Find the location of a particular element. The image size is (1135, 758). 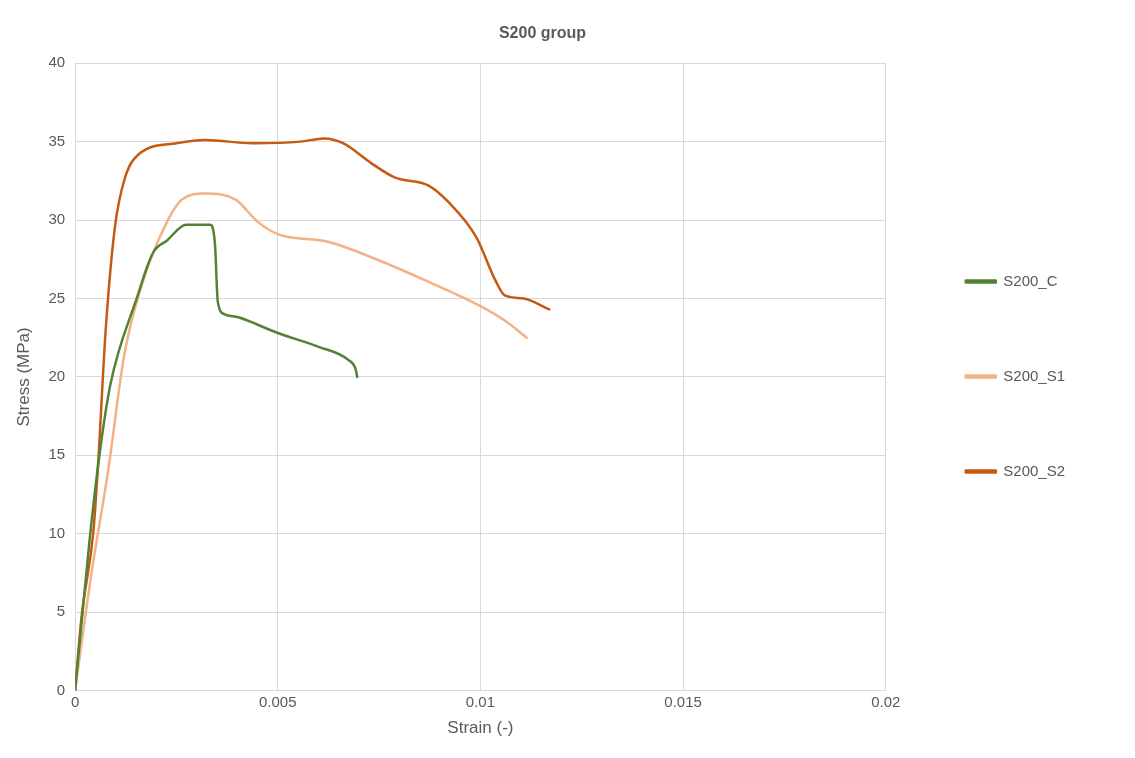

y-tick-label: 0 is located at coordinates (61, 689).